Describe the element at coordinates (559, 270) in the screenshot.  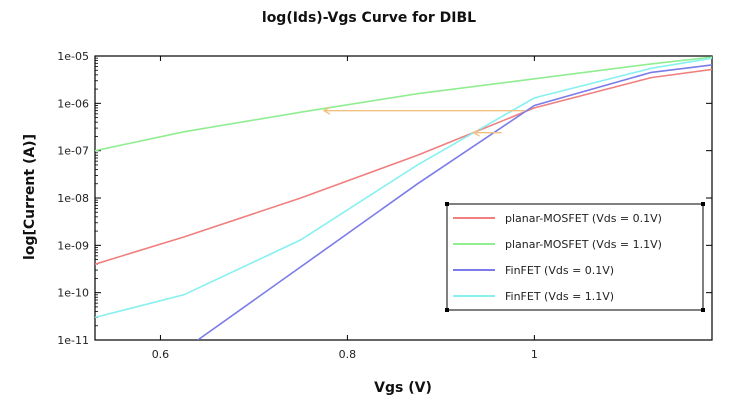
I see `legend-label-3: FinFET (Vds = 0.1V)` at that location.